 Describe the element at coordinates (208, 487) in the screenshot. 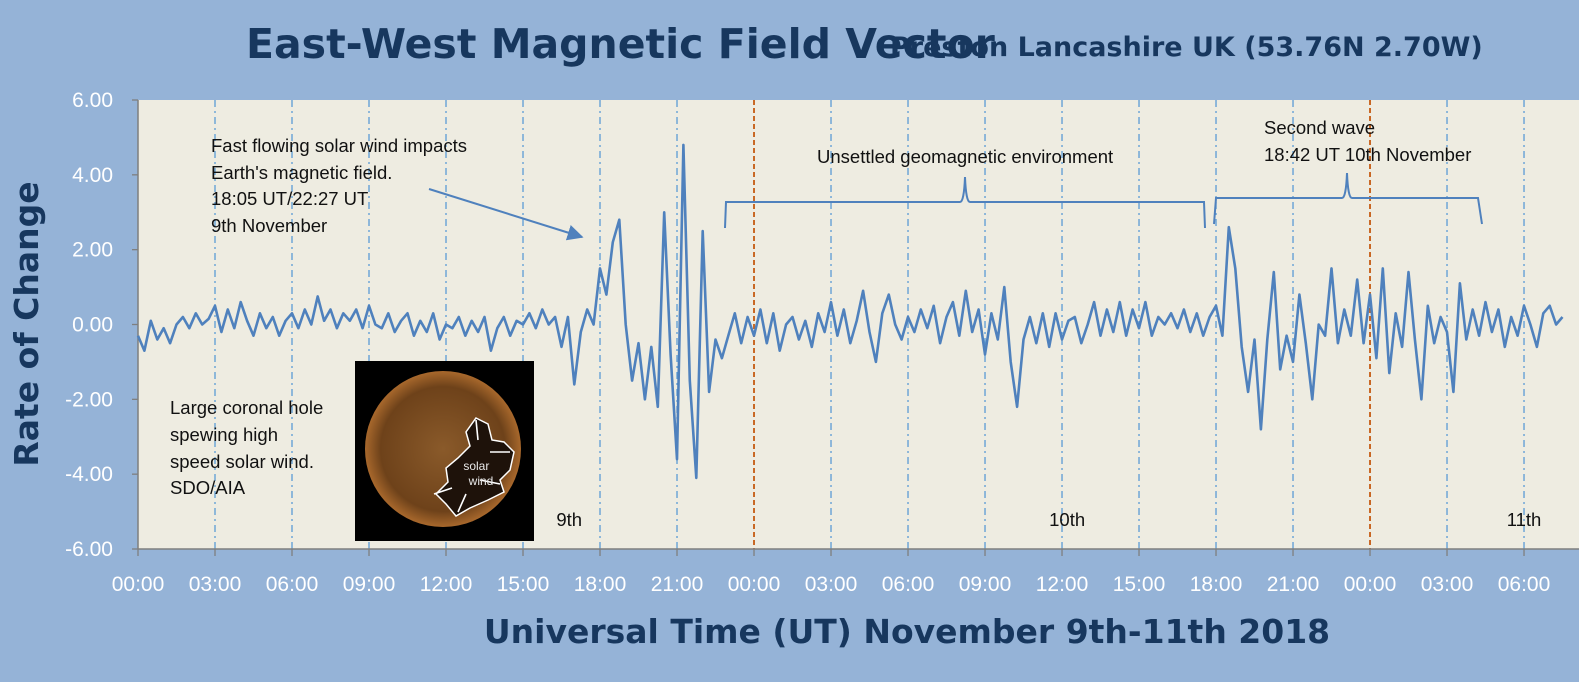

I see `annotation-coronal-hole-line4: SDO/AIA` at that location.